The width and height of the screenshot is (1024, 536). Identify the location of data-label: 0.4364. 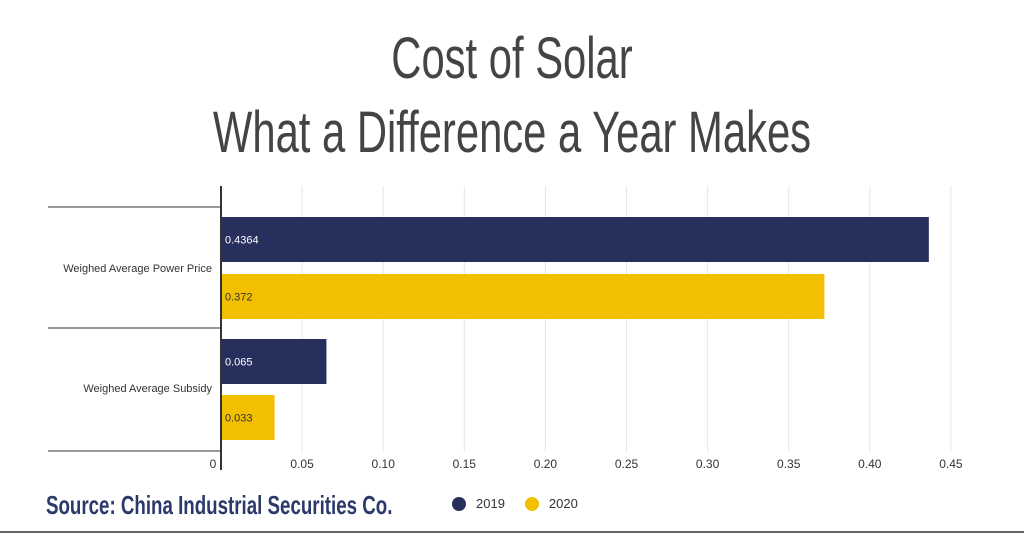
(242, 241).